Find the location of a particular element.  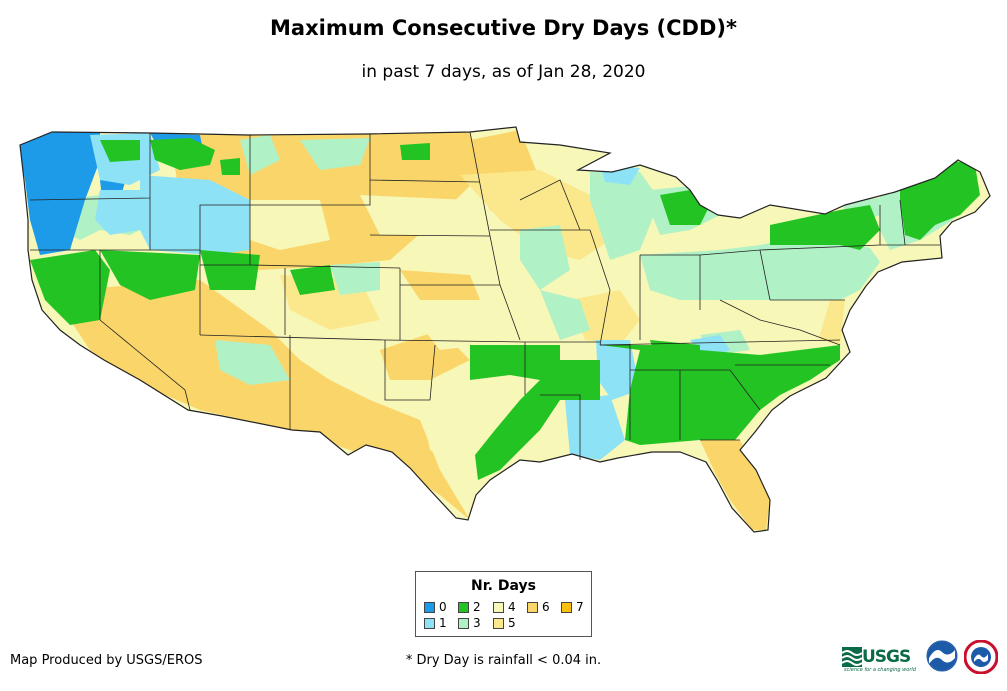

usgs-logo-tagline: science for a changing world is located at coordinates (880, 670).